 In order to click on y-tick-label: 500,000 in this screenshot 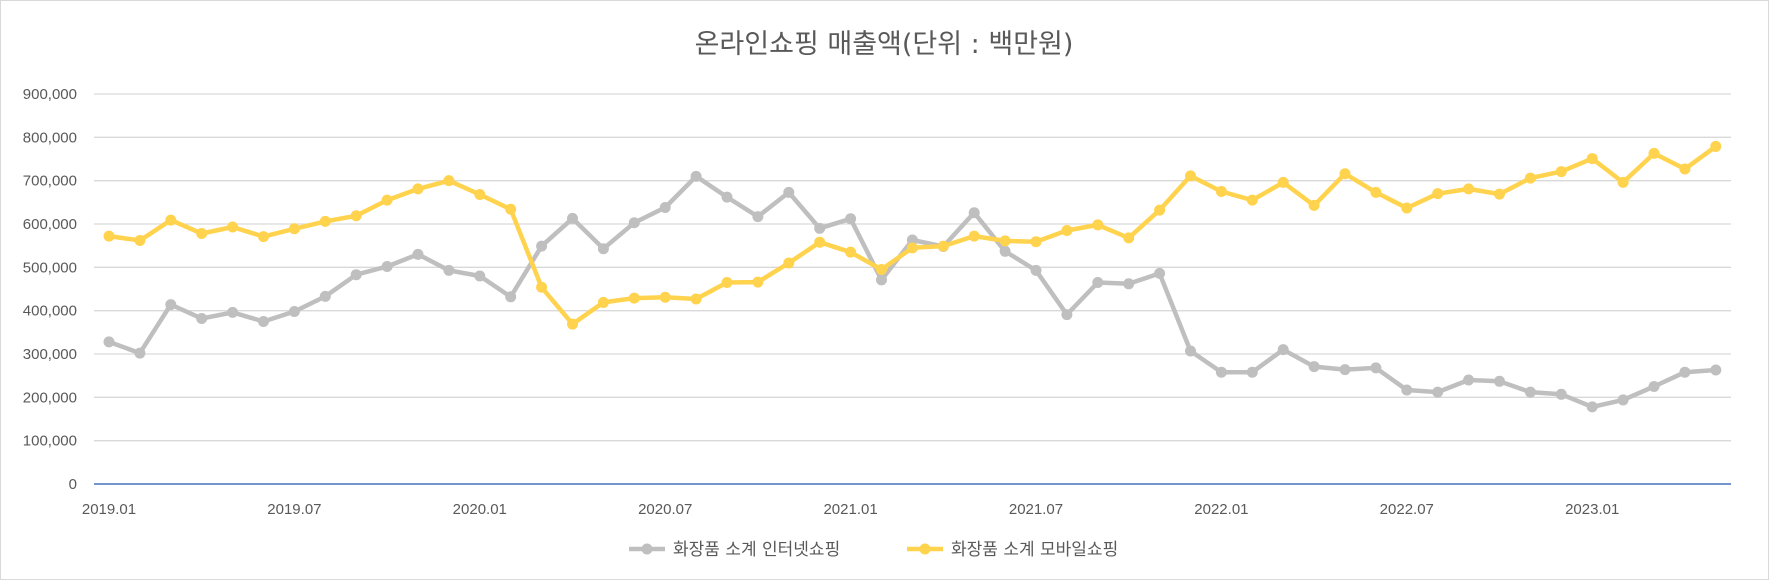, I will do `click(50, 267)`.